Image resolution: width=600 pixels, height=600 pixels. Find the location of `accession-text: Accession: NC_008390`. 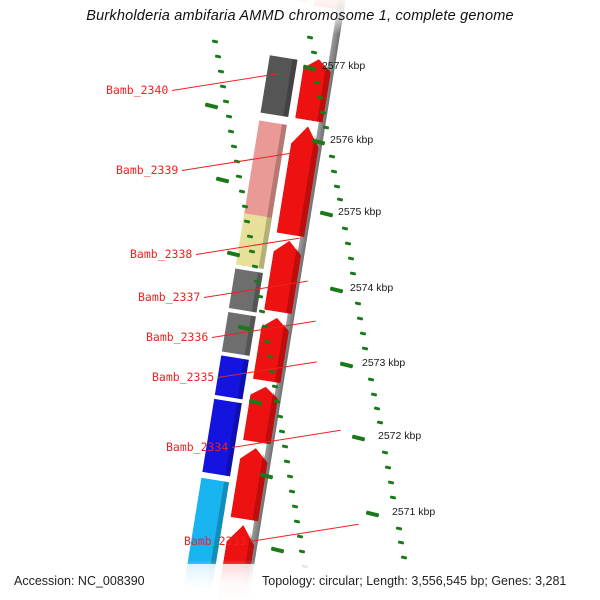

accession-text: Accession: NC_008390 is located at coordinates (79, 581).